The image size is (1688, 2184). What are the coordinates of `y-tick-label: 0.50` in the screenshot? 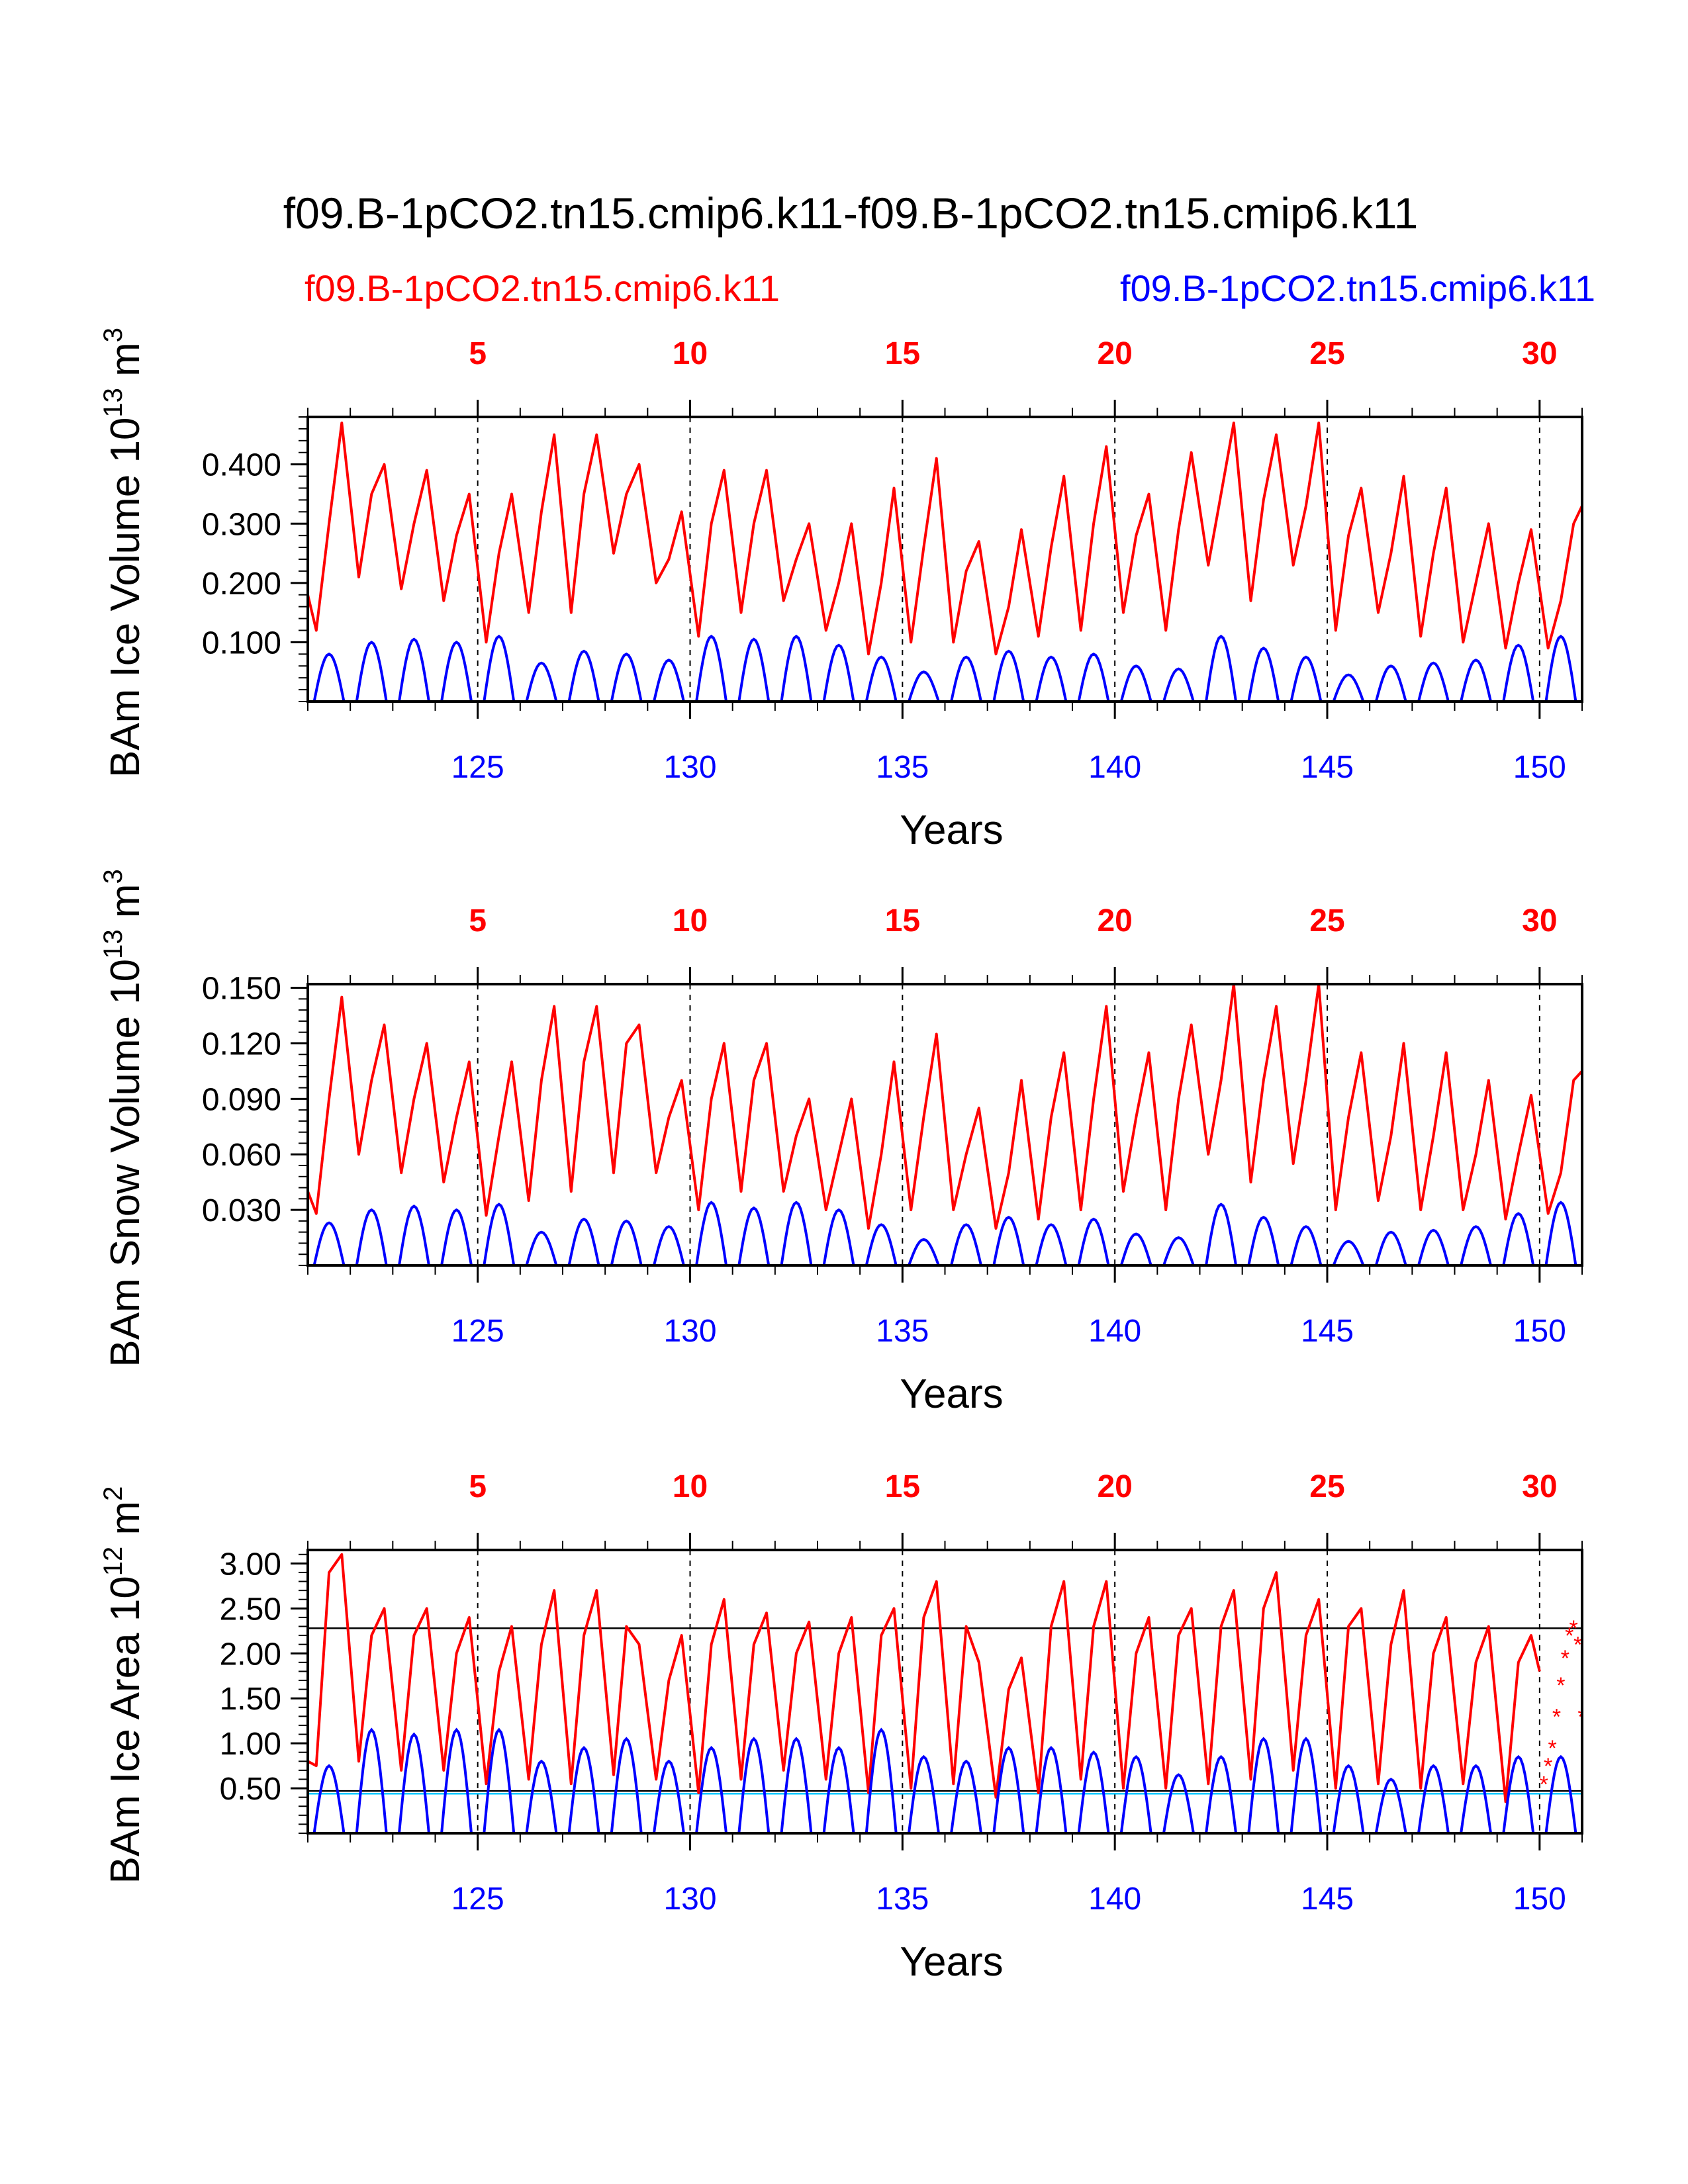 It's located at (250, 1789).